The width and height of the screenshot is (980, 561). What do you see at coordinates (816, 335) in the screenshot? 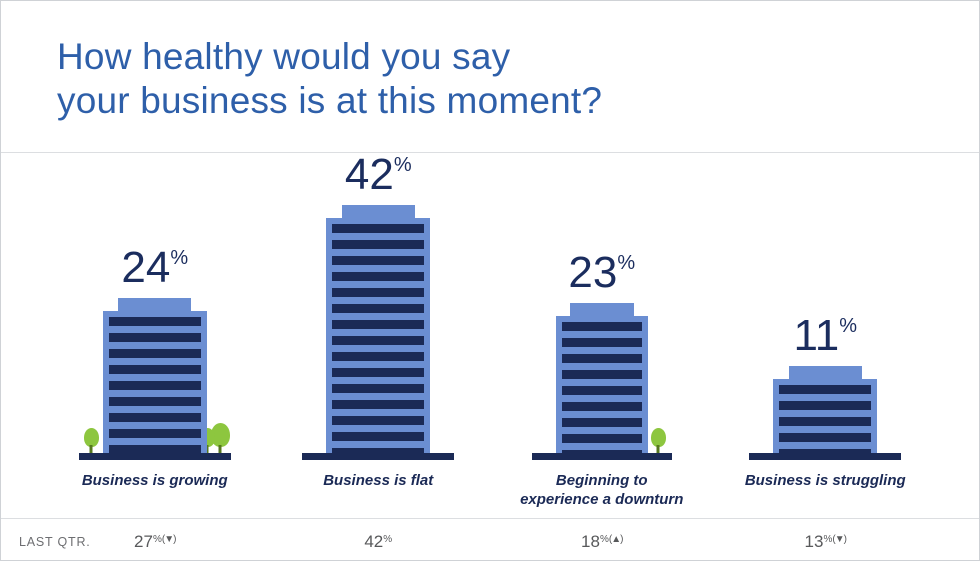
I see `value-number: 11` at bounding box center [816, 335].